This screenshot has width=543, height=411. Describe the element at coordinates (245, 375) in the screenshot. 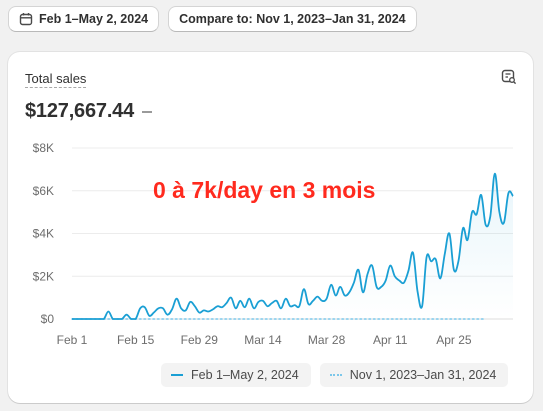

I see `legend-label-current: Feb 1–May 2, 2024` at that location.